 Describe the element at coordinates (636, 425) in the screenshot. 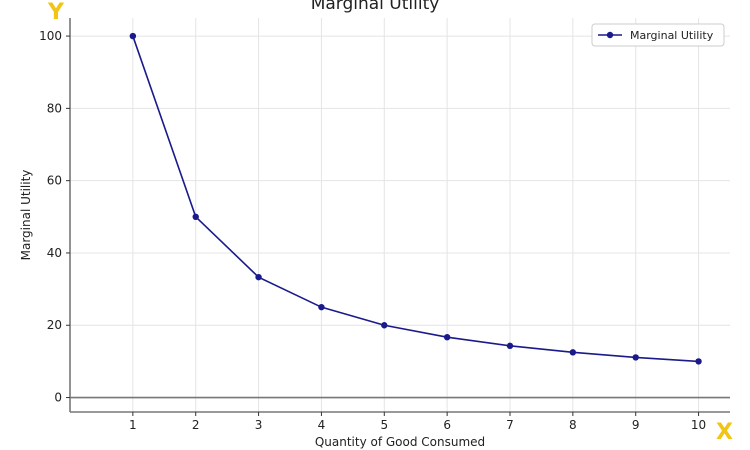

I see `x-tick-label: 9` at that location.